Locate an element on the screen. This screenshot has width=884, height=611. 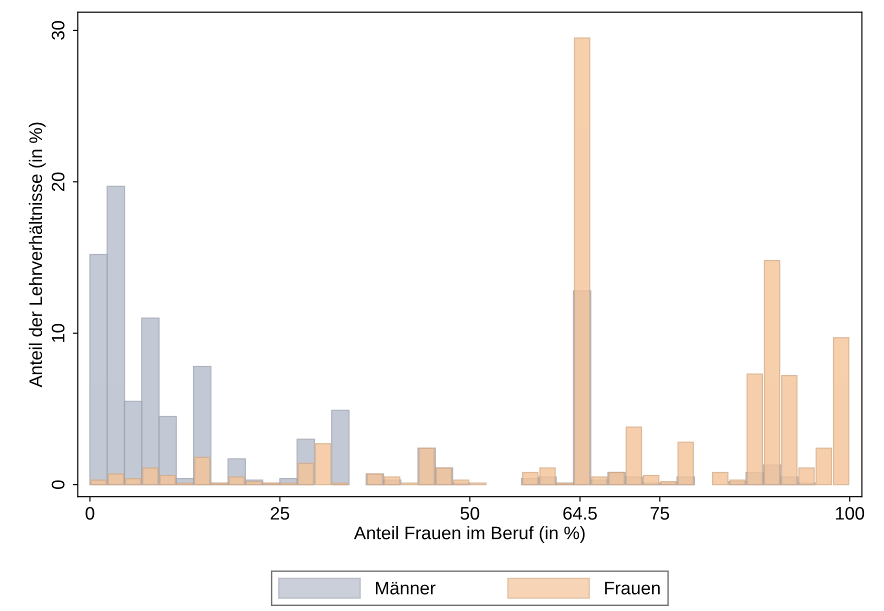
x-tick-label: 50 is located at coordinates (470, 513).